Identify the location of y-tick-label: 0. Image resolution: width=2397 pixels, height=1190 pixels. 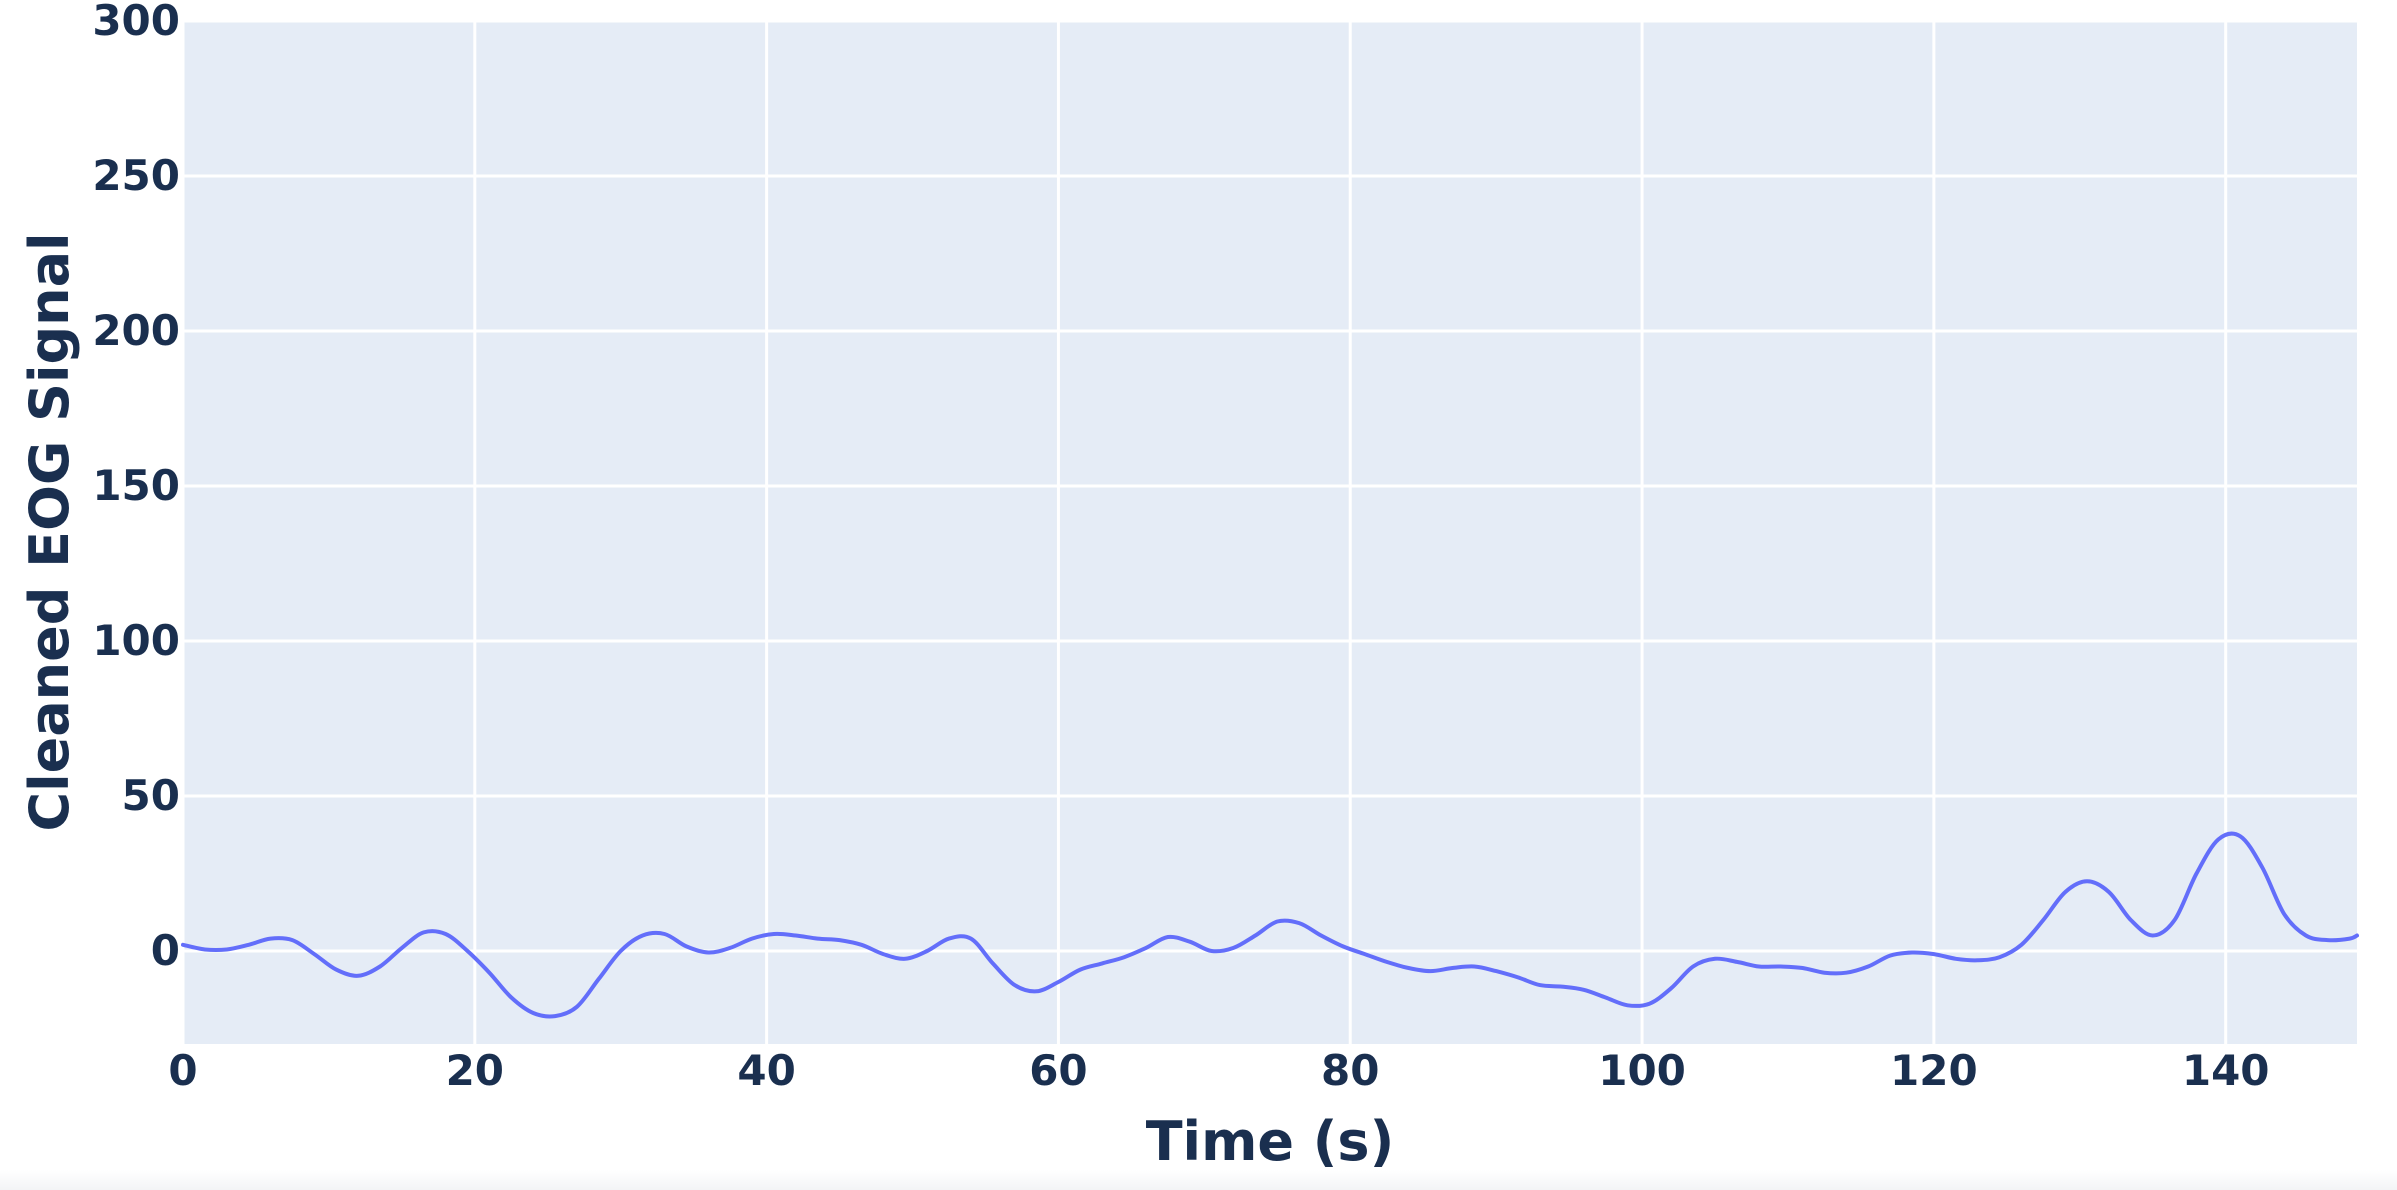
(165, 950).